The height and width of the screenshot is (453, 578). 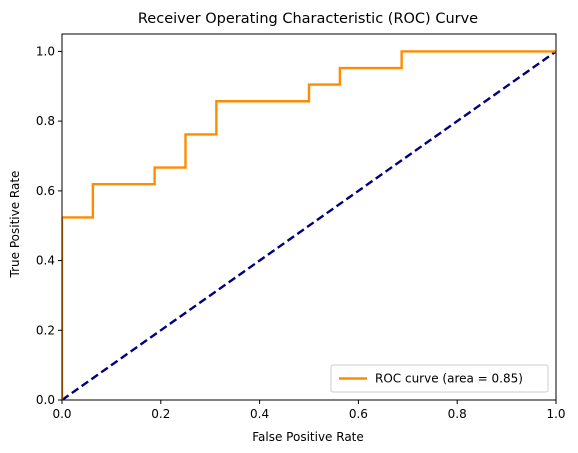 I want to click on x-tick-label: 0.8, so click(x=457, y=414).